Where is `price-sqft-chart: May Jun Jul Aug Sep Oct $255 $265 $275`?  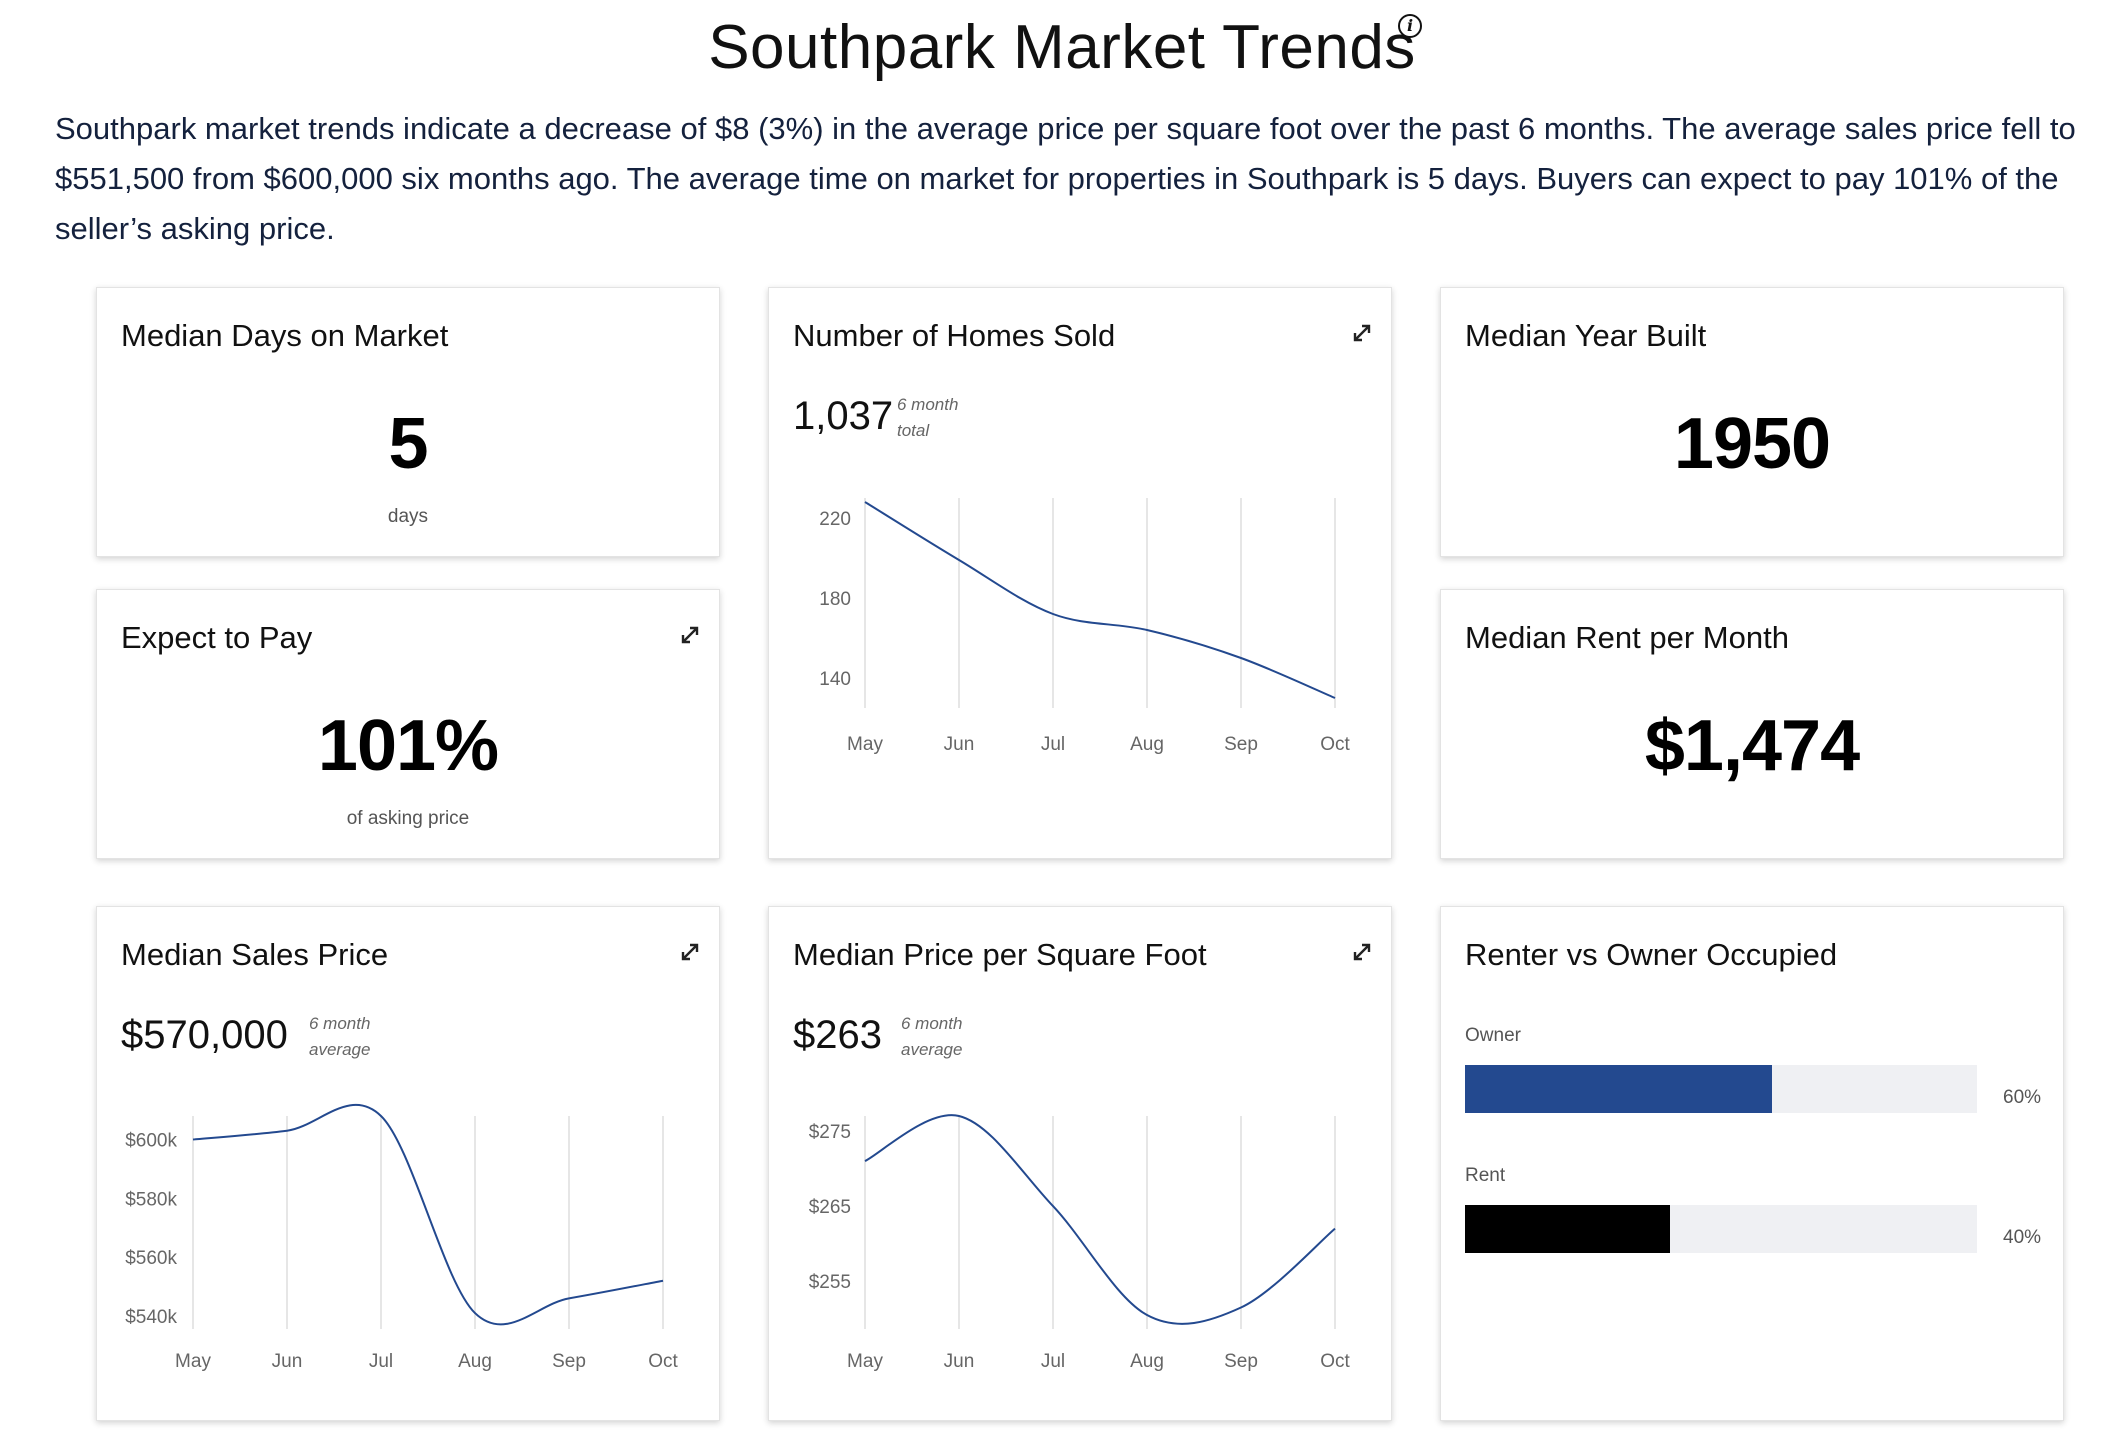
price-sqft-chart: May Jun Jul Aug Sep Oct $255 $265 $275 is located at coordinates (1079, 1243).